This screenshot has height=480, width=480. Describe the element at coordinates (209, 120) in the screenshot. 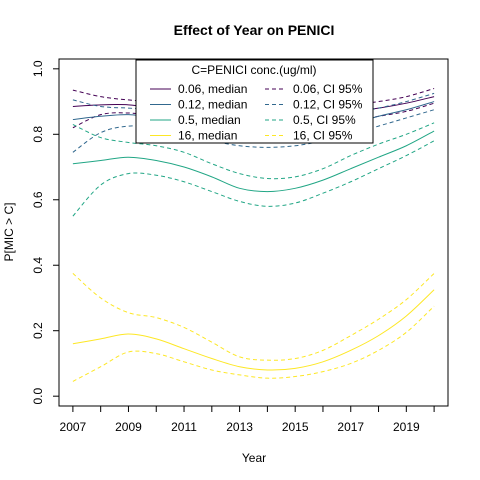

I see `legend-label-4: 0.5, median` at that location.